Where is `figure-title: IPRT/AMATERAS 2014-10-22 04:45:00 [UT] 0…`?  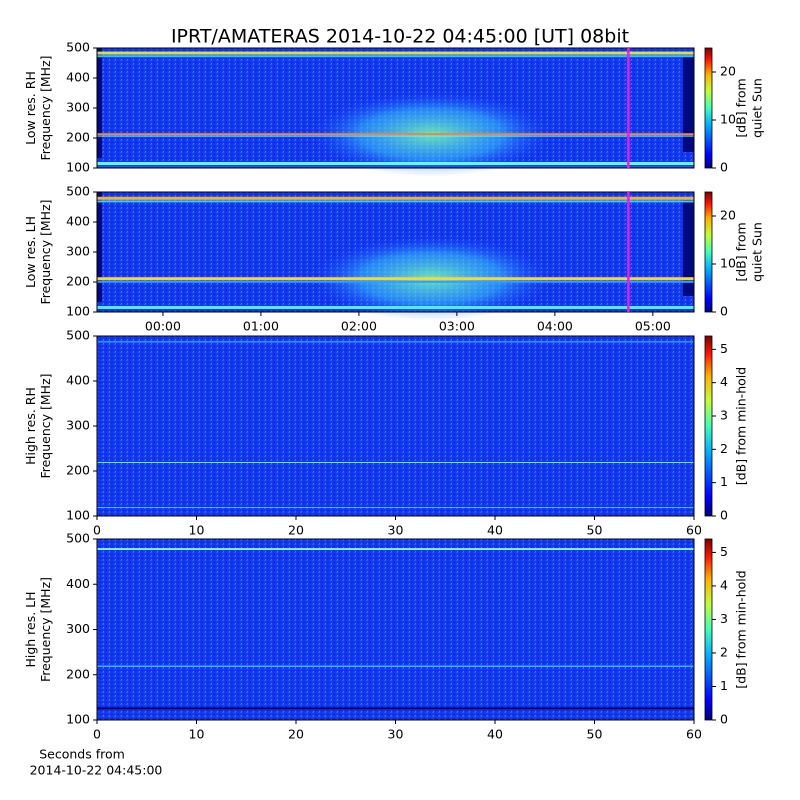
figure-title: IPRT/AMATERAS 2014-10-22 04:45:00 [UT] 0… is located at coordinates (400, 37).